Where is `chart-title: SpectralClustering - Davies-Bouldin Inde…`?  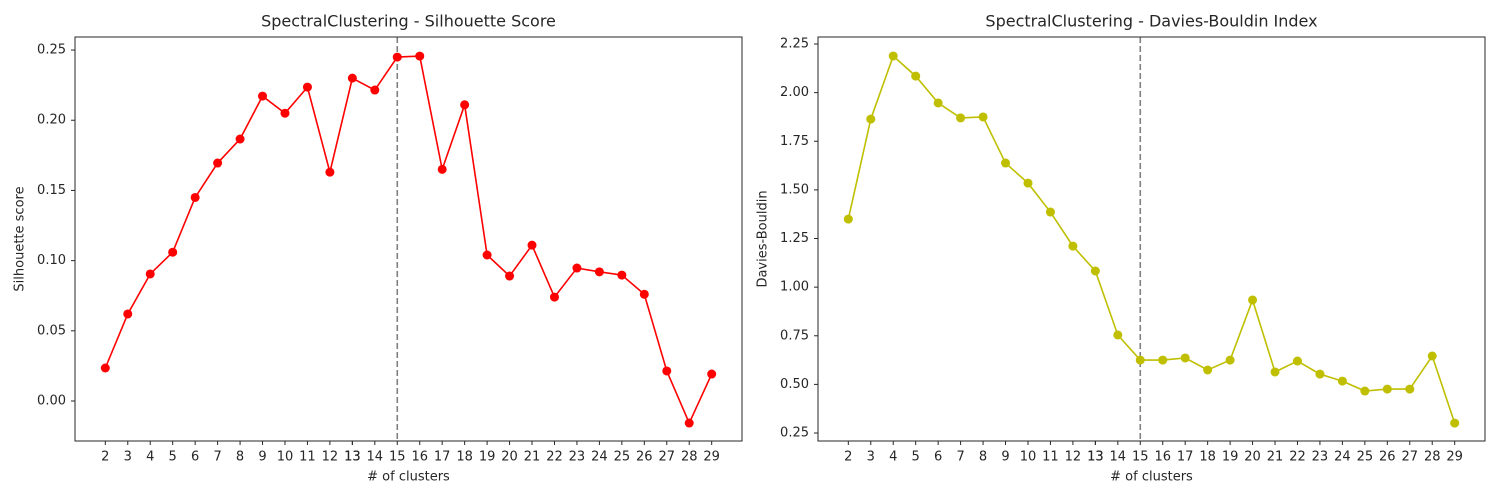
chart-title: SpectralClustering - Davies-Bouldin Inde… is located at coordinates (1151, 21).